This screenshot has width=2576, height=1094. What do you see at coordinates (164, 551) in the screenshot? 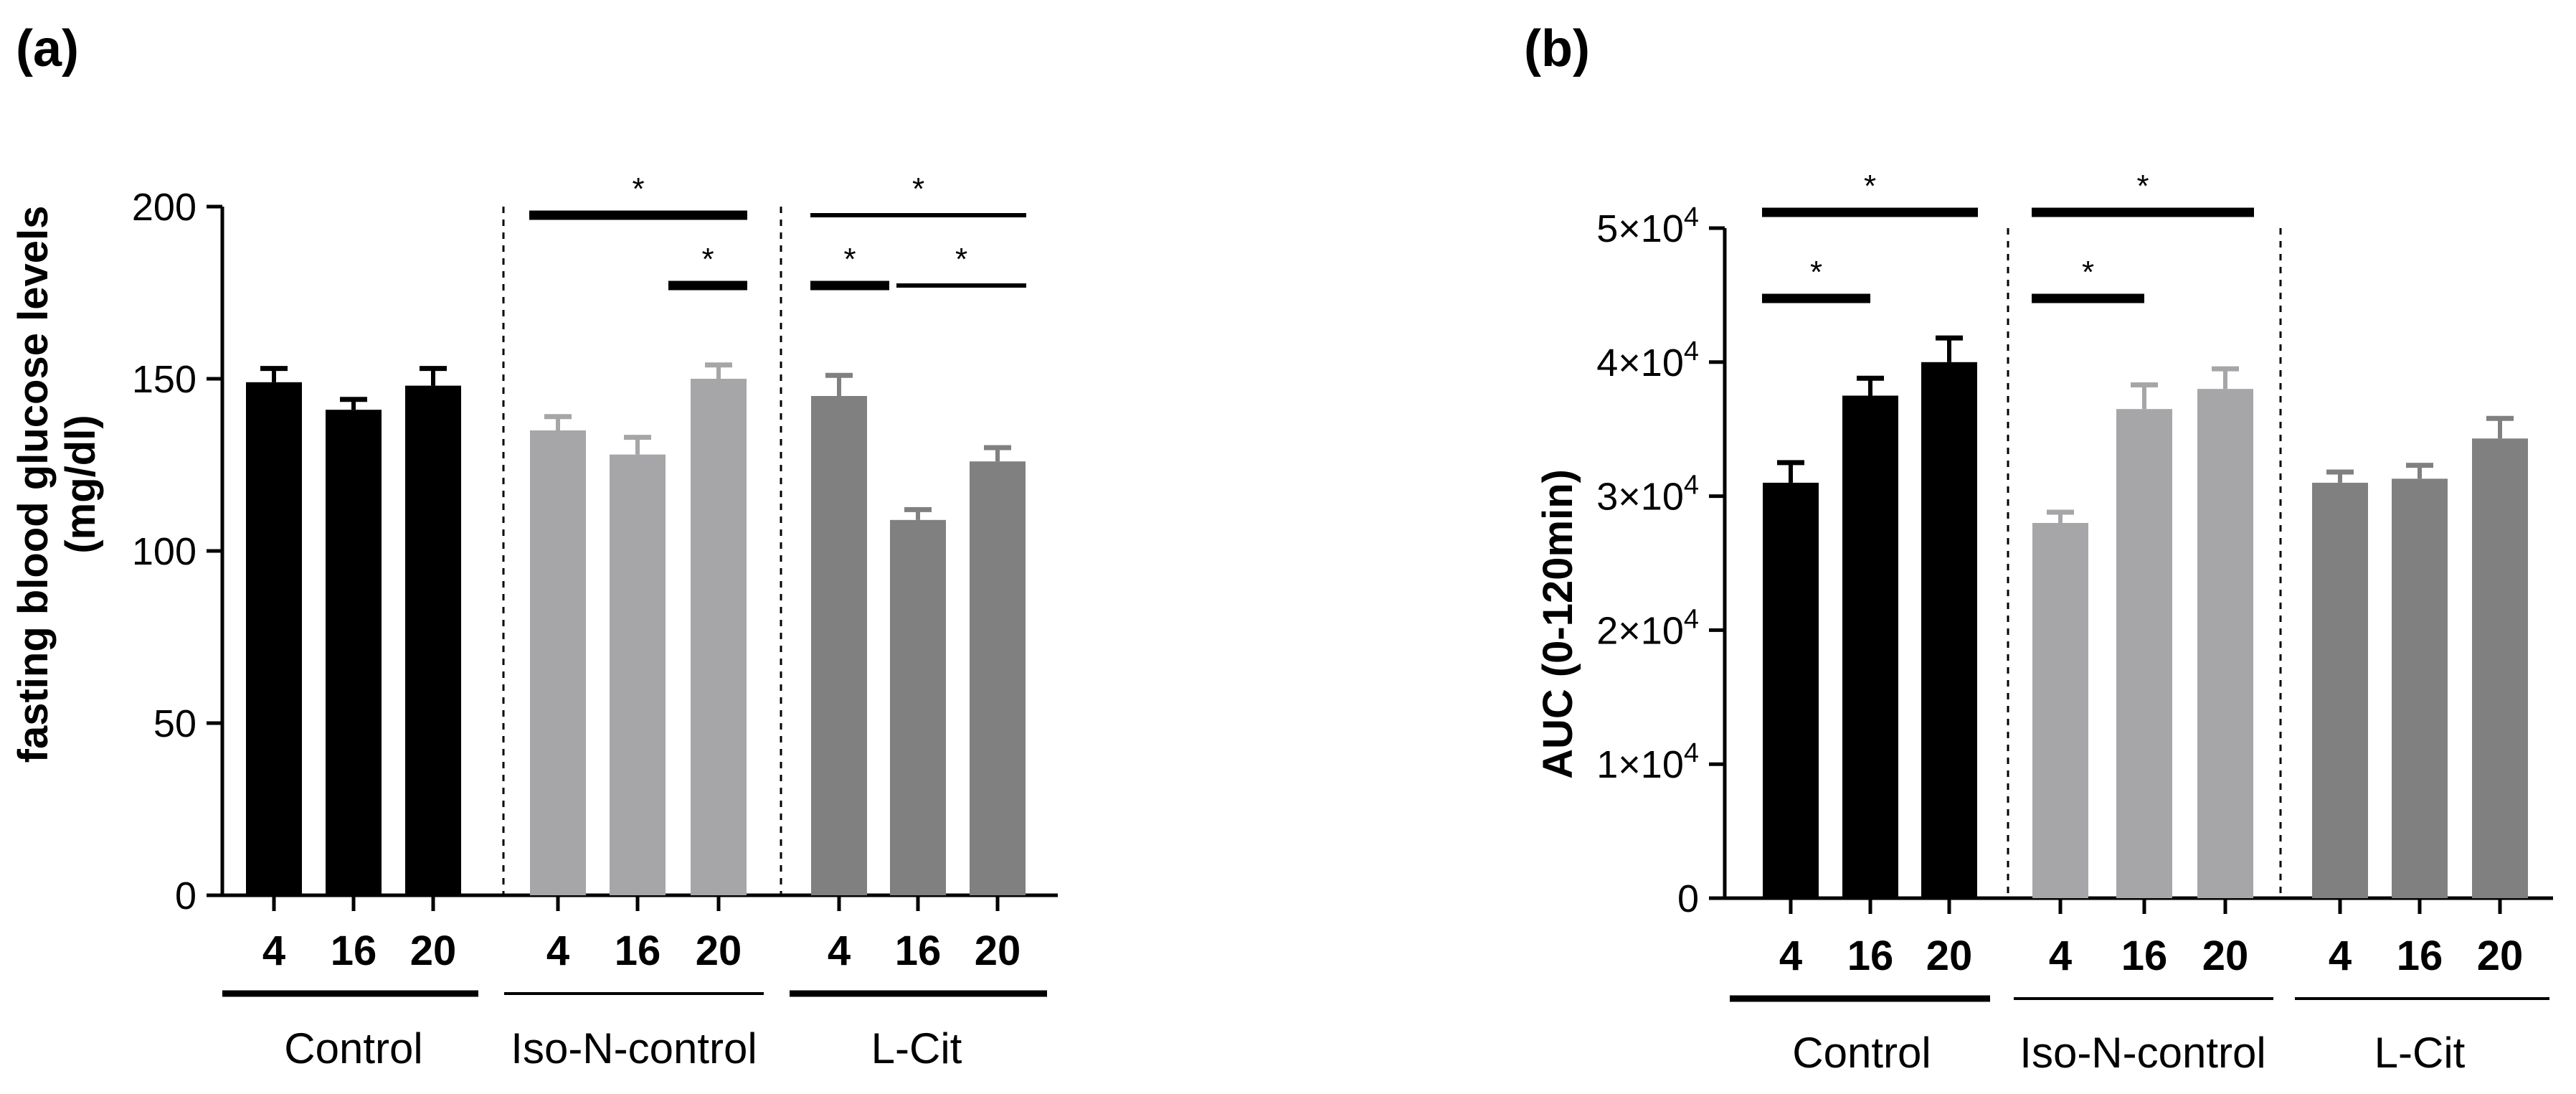
I see `a-y-tick-label: 100` at bounding box center [164, 551].